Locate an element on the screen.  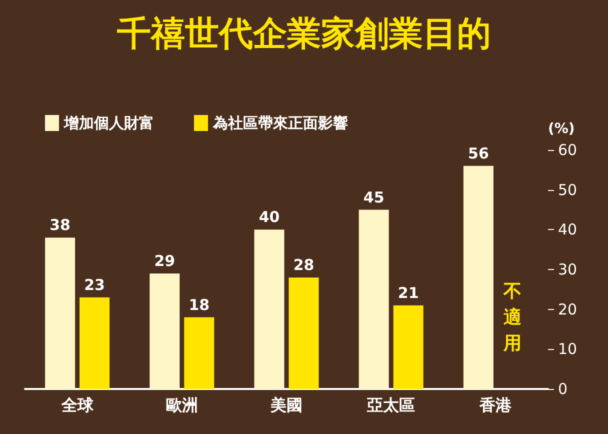
x-tick-label: 亞太區 is located at coordinates (391, 405).